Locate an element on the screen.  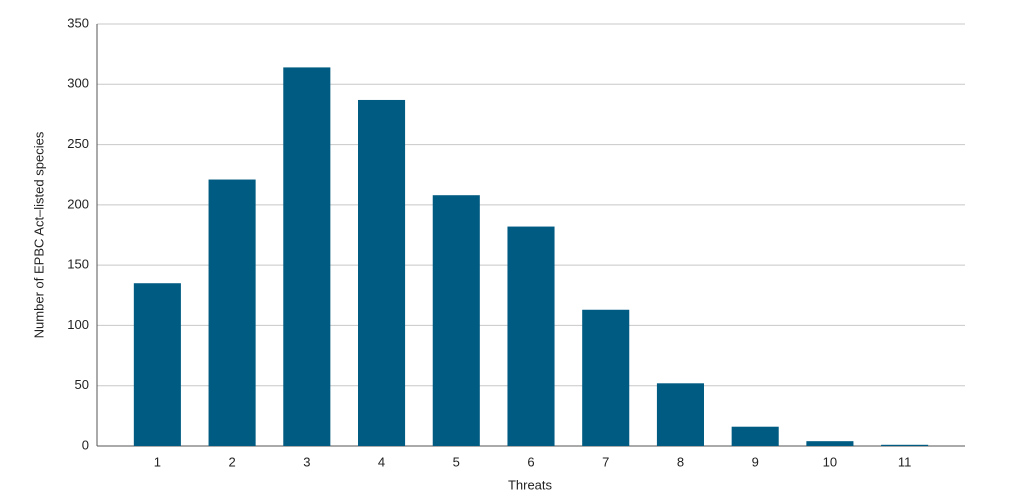
y-tick-label: 0 is located at coordinates (85, 444).